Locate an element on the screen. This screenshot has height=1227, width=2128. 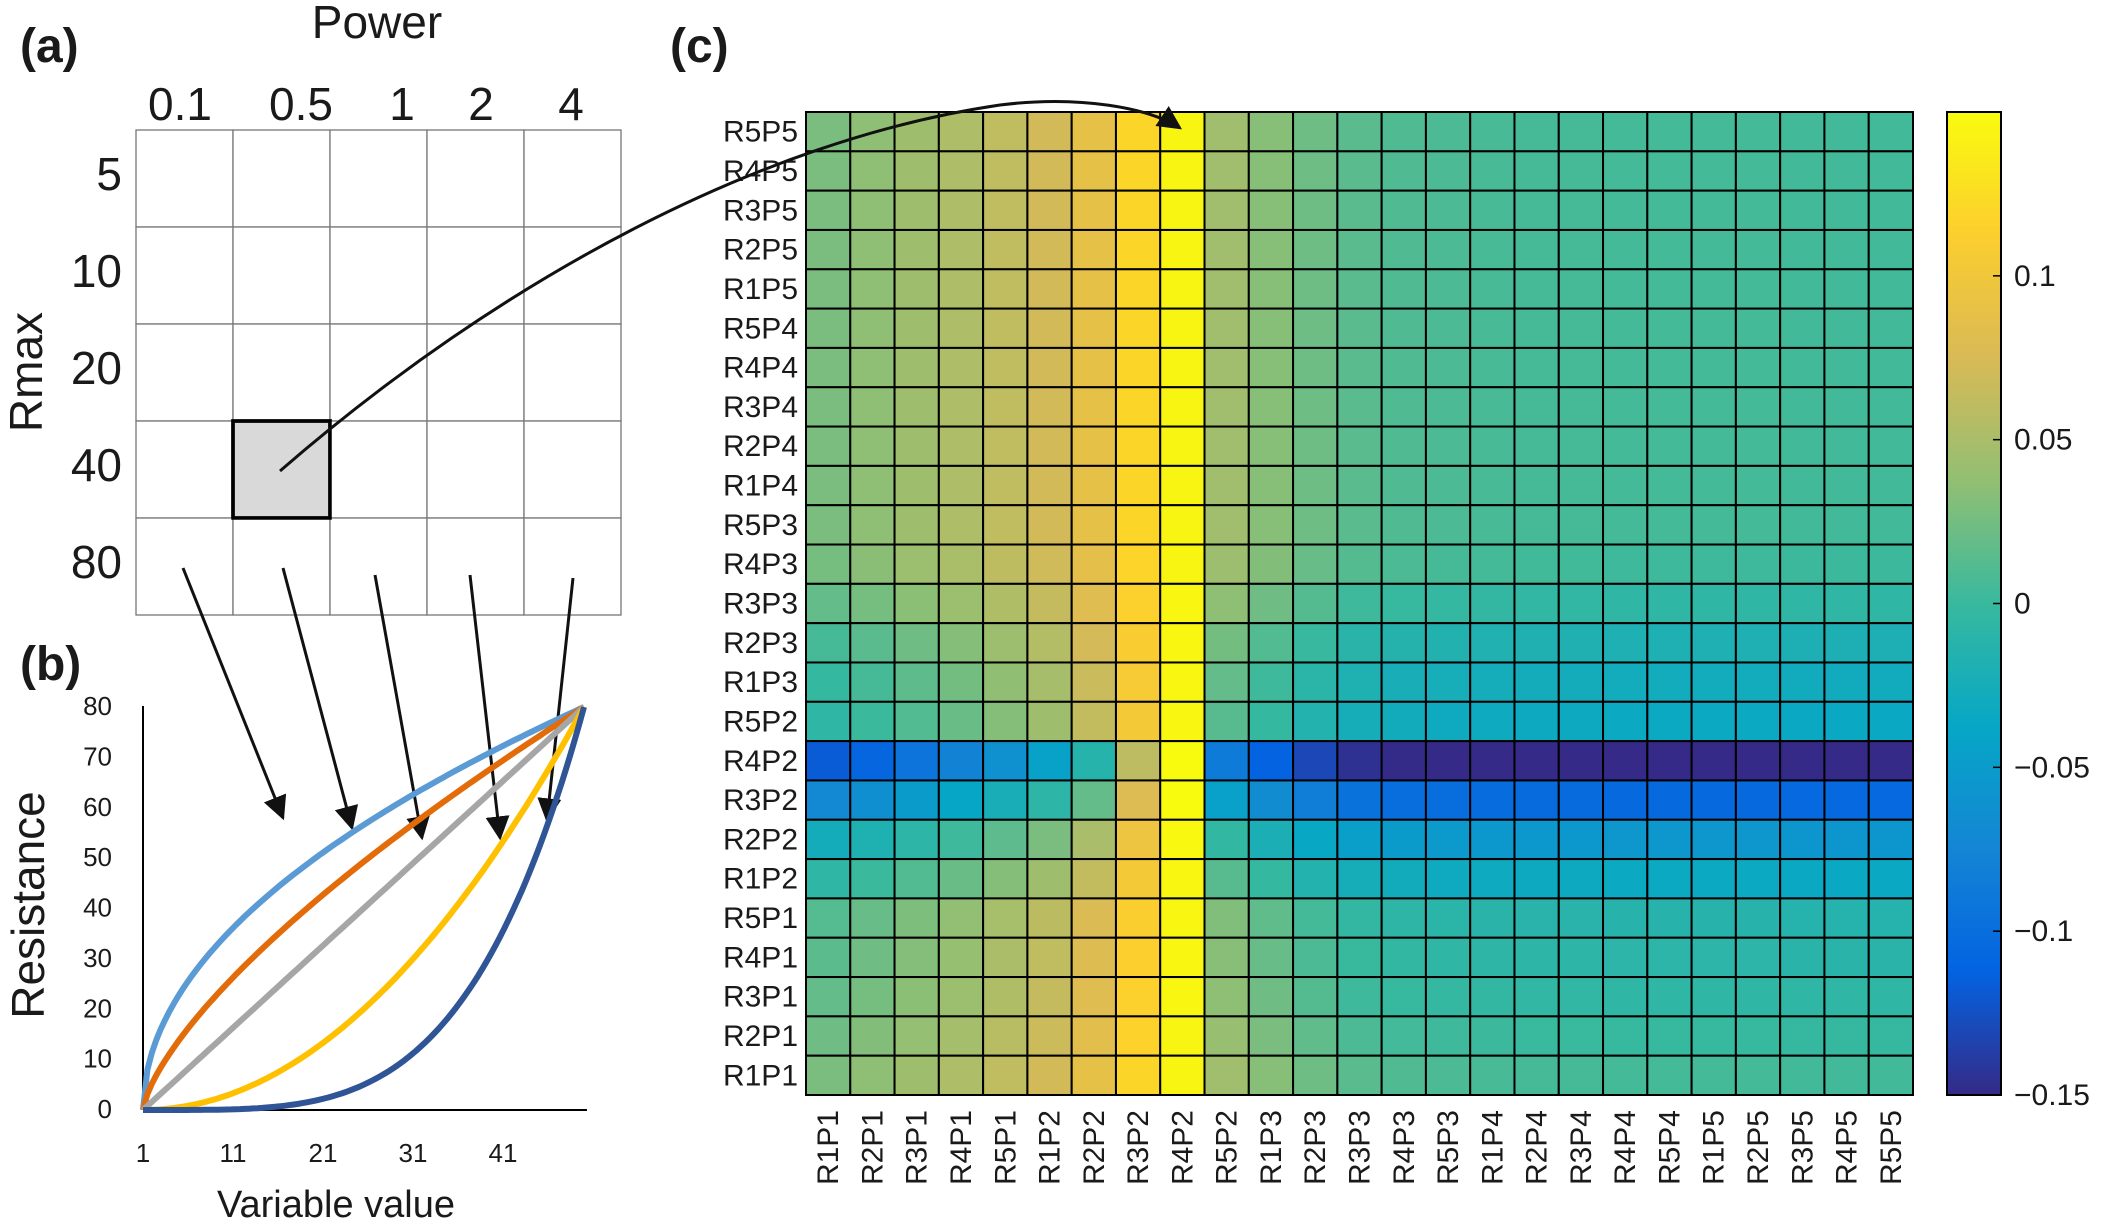
heatmap-column-label: R3P4 is located at coordinates (1581, 1147).